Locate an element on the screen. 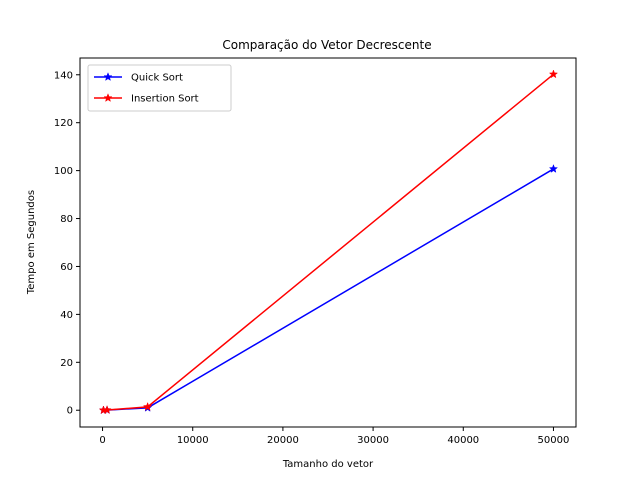 Image resolution: width=640 pixels, height=480 pixels. x-tick-label-2: 20000 is located at coordinates (283, 440).